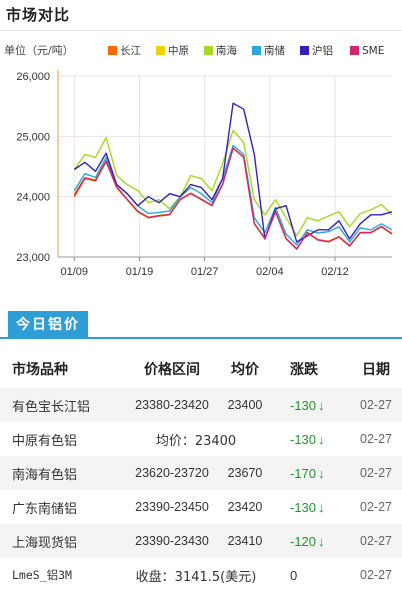 This screenshot has height=592, width=402. I want to click on table-row: LmeS_铝3M 收盘：3141.5(美元) 0 02-27, so click(201, 575).